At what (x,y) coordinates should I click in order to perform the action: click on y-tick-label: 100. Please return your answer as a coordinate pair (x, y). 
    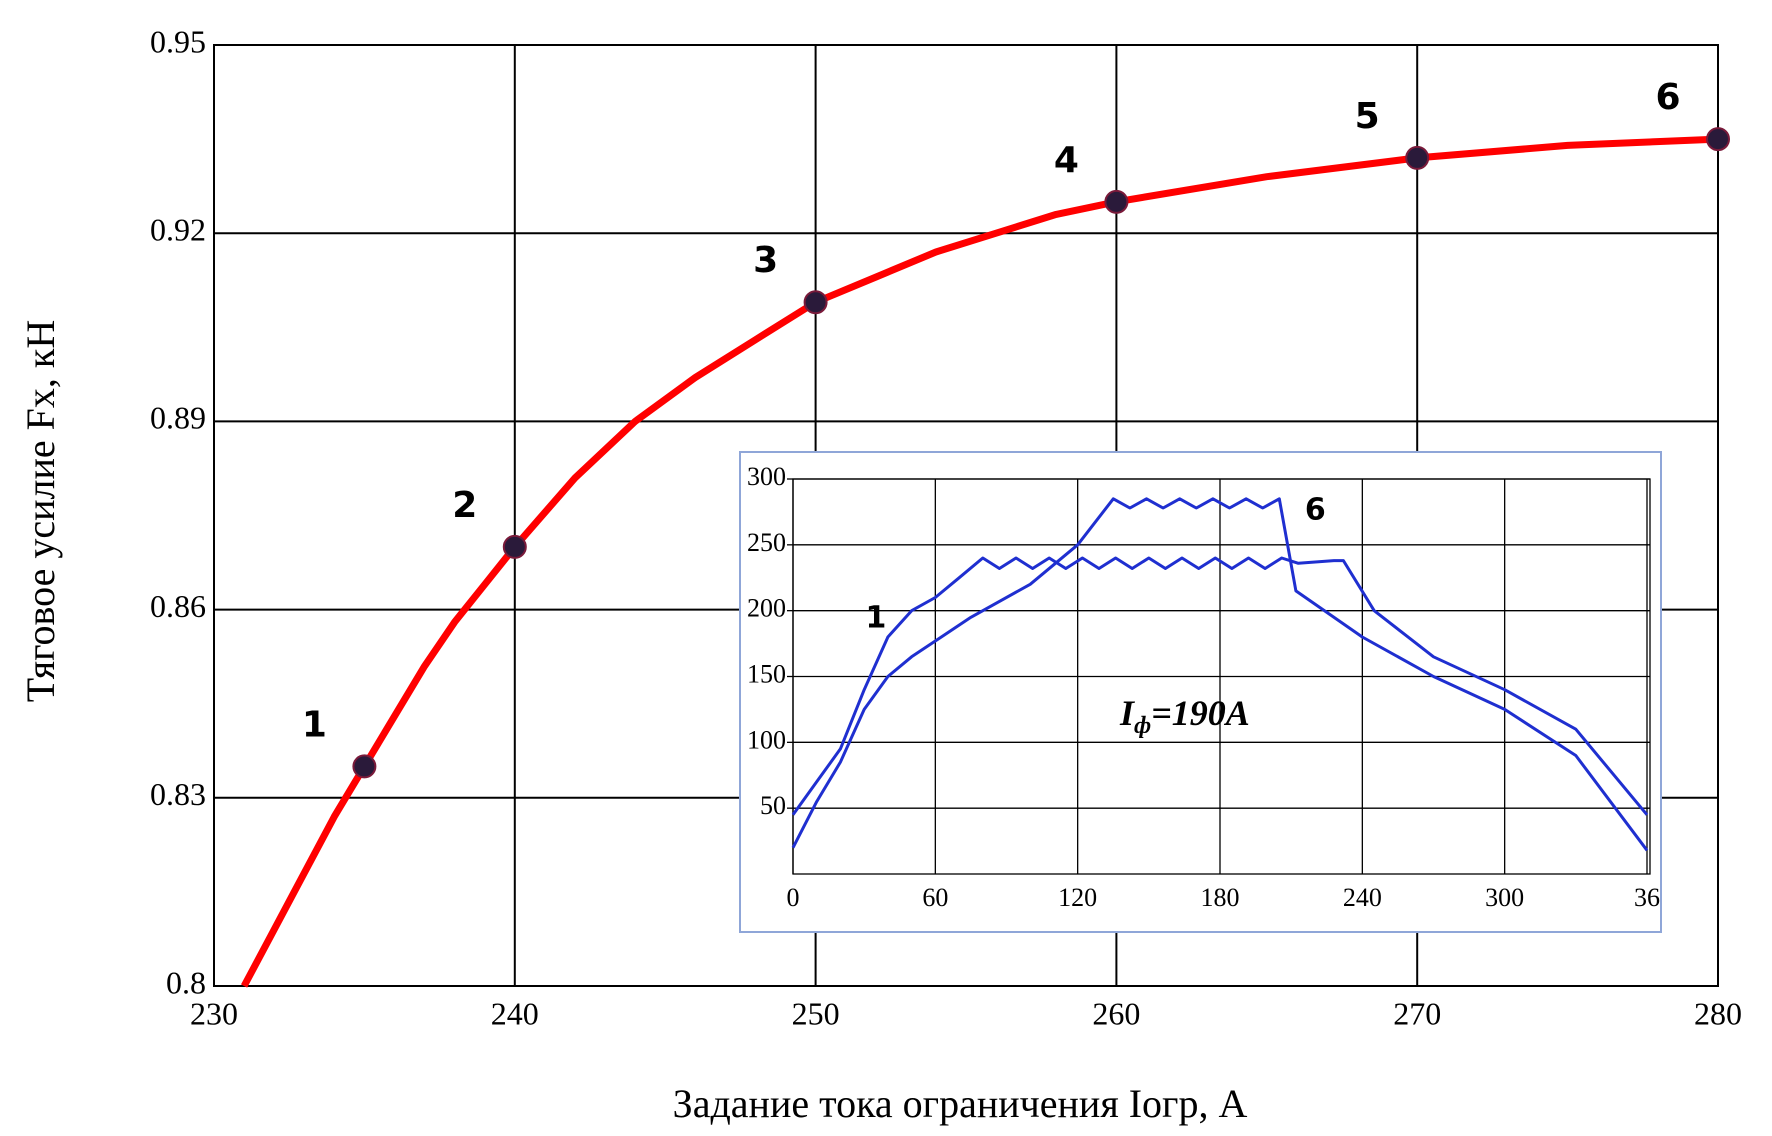
    Looking at the image, I should click on (766, 739).